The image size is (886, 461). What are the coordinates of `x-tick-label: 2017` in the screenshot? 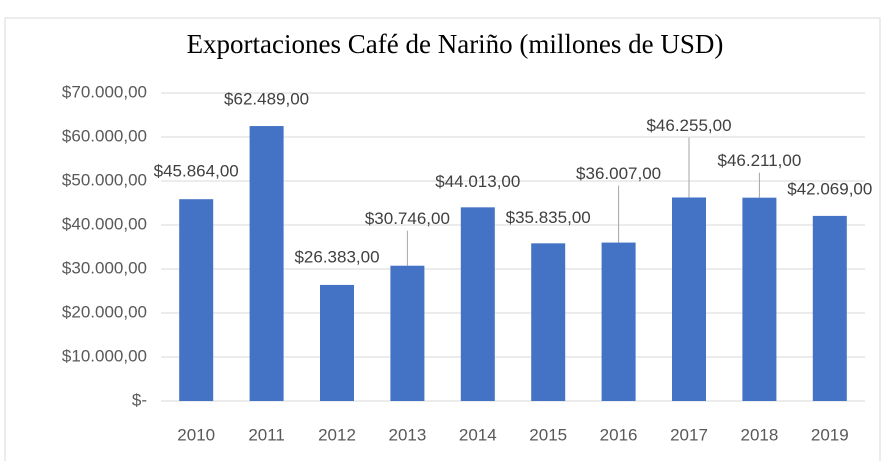 It's located at (689, 434).